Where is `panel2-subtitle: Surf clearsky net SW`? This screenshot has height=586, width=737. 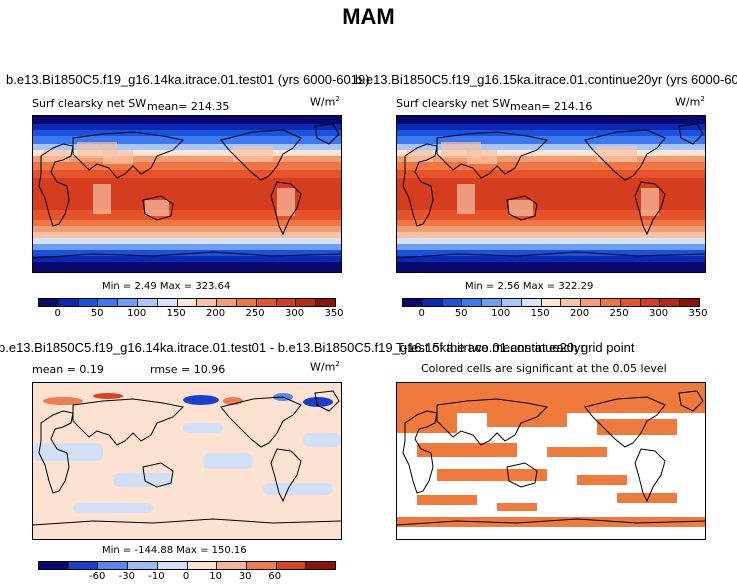
panel2-subtitle: Surf clearsky net SW is located at coordinates (453, 103).